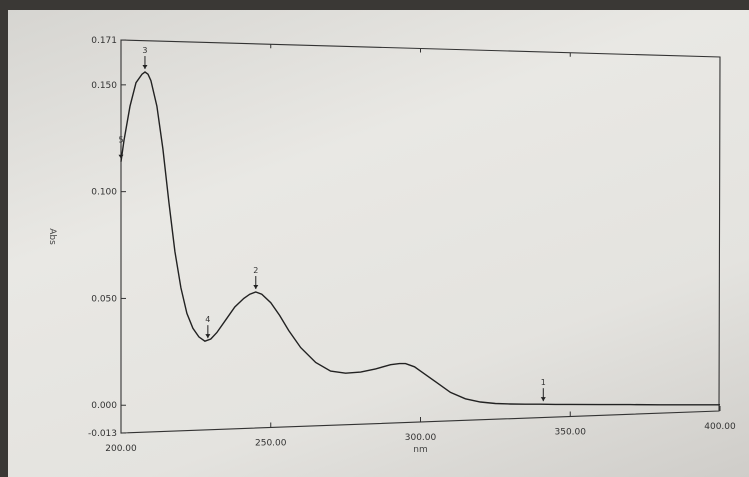 The image size is (749, 477). I want to click on x-tick-label: 200.00, so click(121, 449).